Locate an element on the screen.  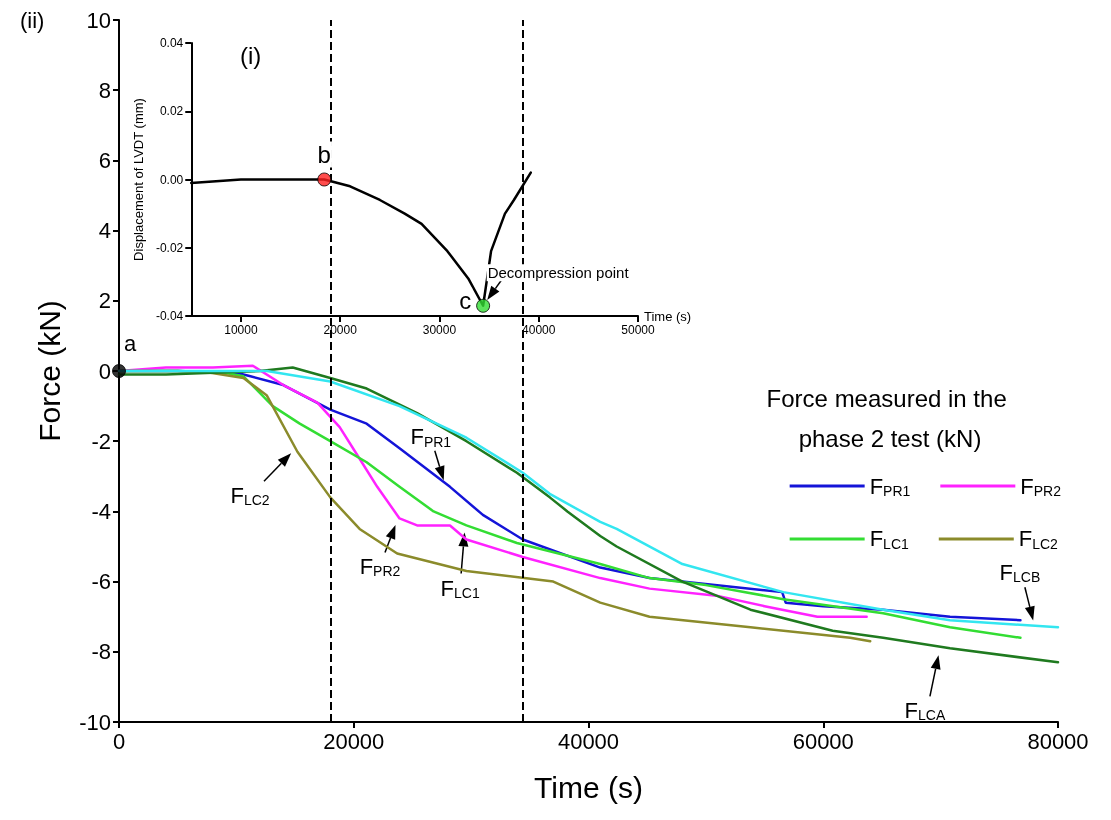
legend-label: FPR2 is located at coordinates (1041, 486).